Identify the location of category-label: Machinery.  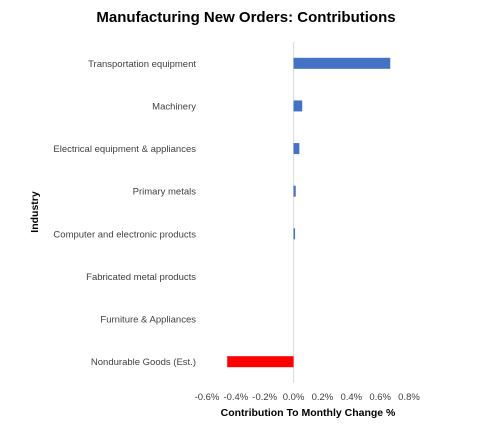
(174, 106).